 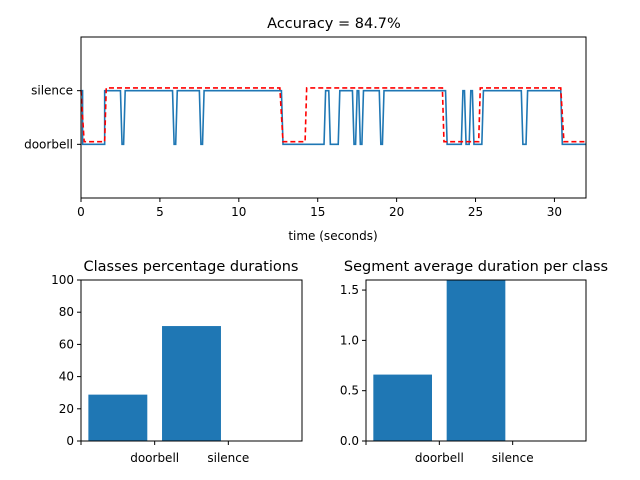 I want to click on timeline-x-ticks: 0 5 10 15 20 25 30, so click(x=319, y=208).